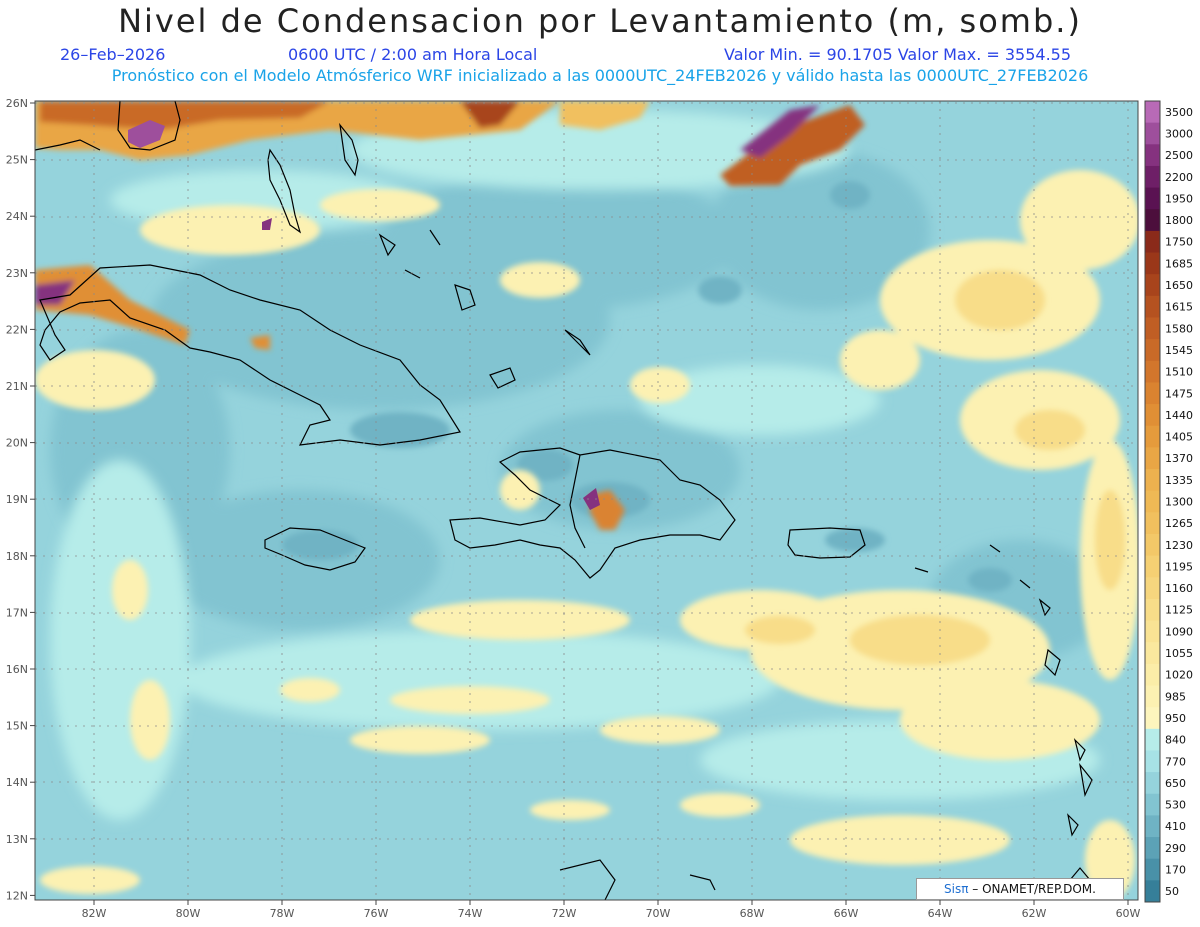 The image size is (1200, 927). Describe the element at coordinates (188, 913) in the screenshot. I see `lon-label: 80W` at that location.